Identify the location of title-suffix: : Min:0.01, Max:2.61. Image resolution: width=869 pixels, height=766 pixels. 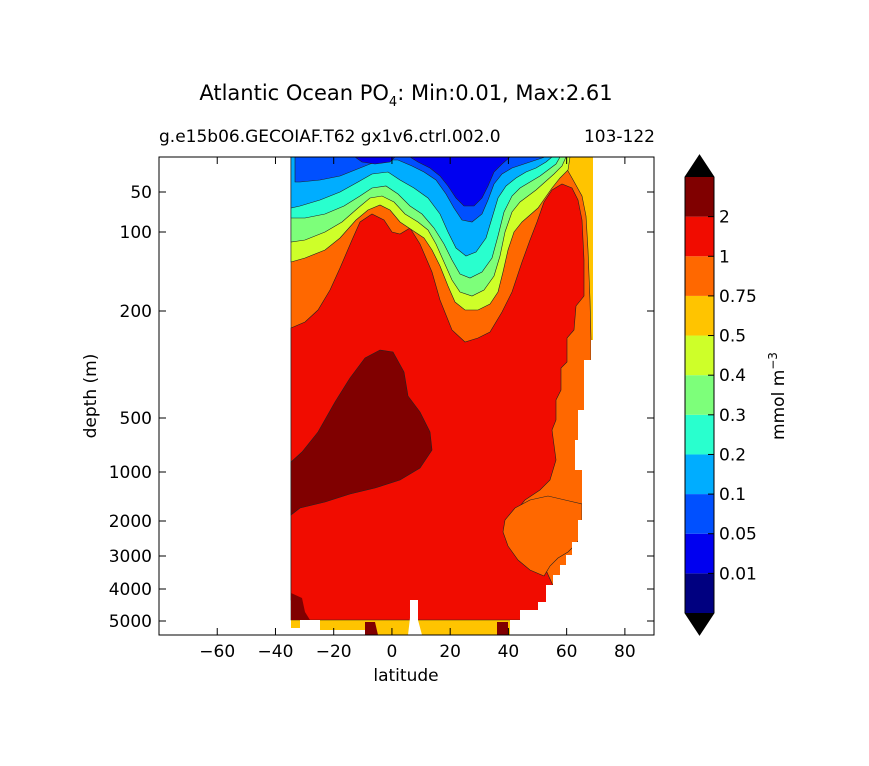
(504, 93).